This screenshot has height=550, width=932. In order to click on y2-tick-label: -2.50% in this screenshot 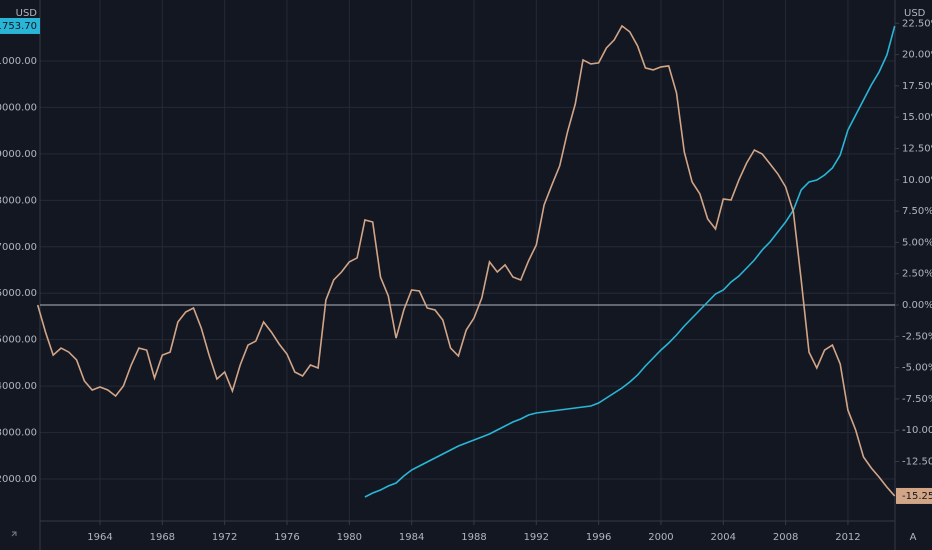, I will do `click(917, 336)`.